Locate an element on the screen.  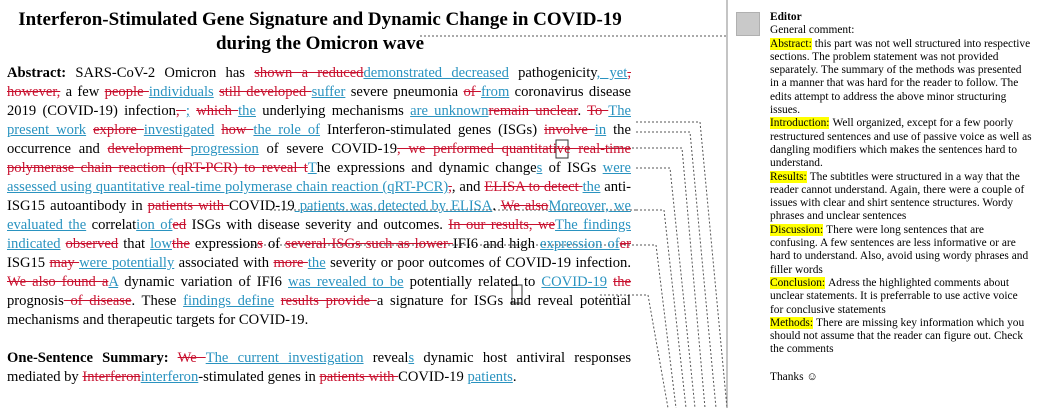
inserted-text: in is located at coordinates (600, 130).